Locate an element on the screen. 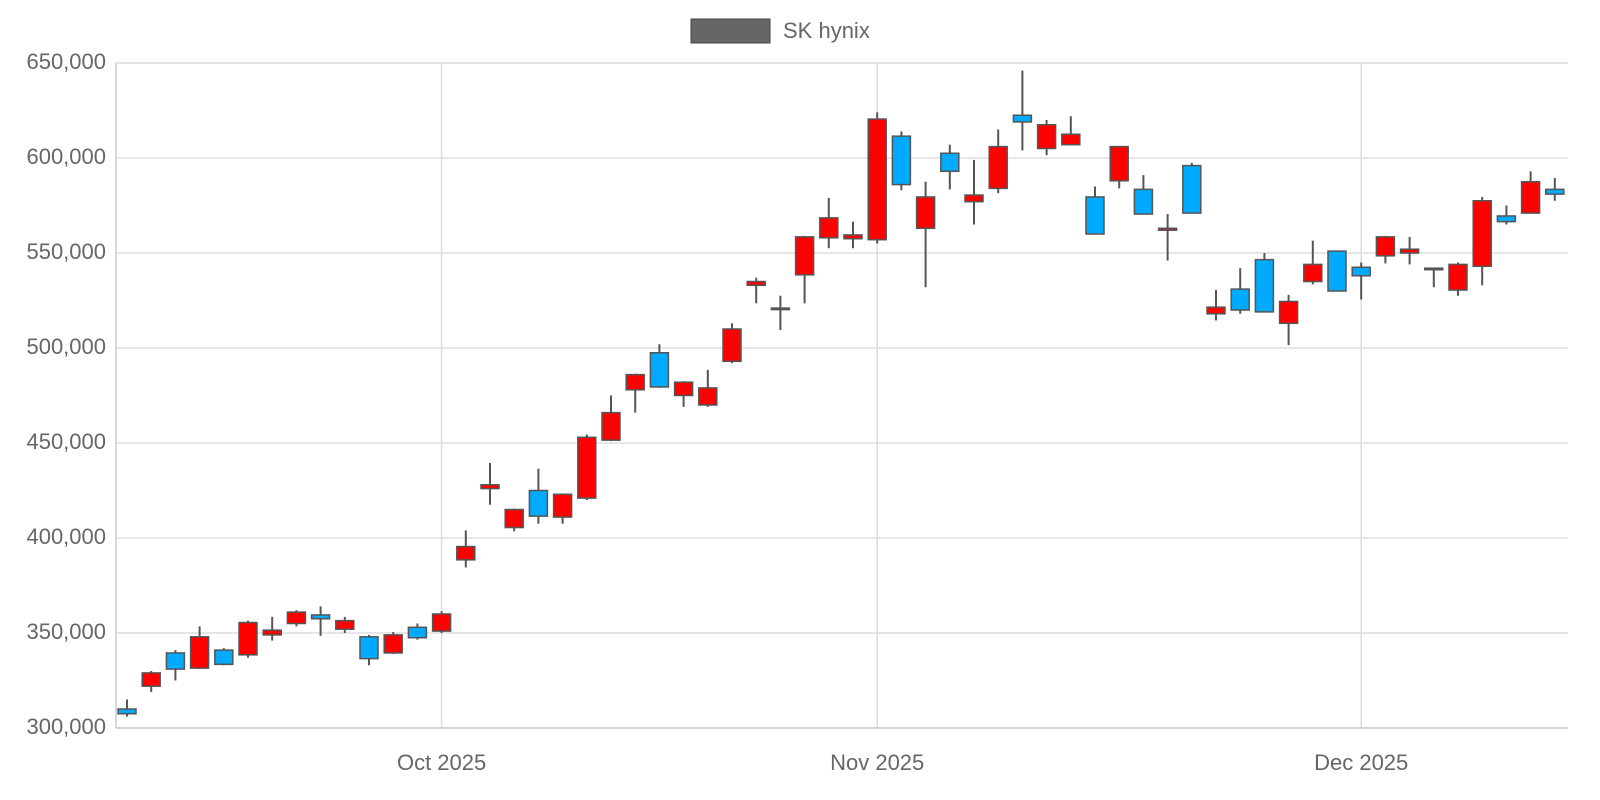 Image resolution: width=1600 pixels, height=800 pixels. x-tick-label: Oct 2025 is located at coordinates (441, 762).